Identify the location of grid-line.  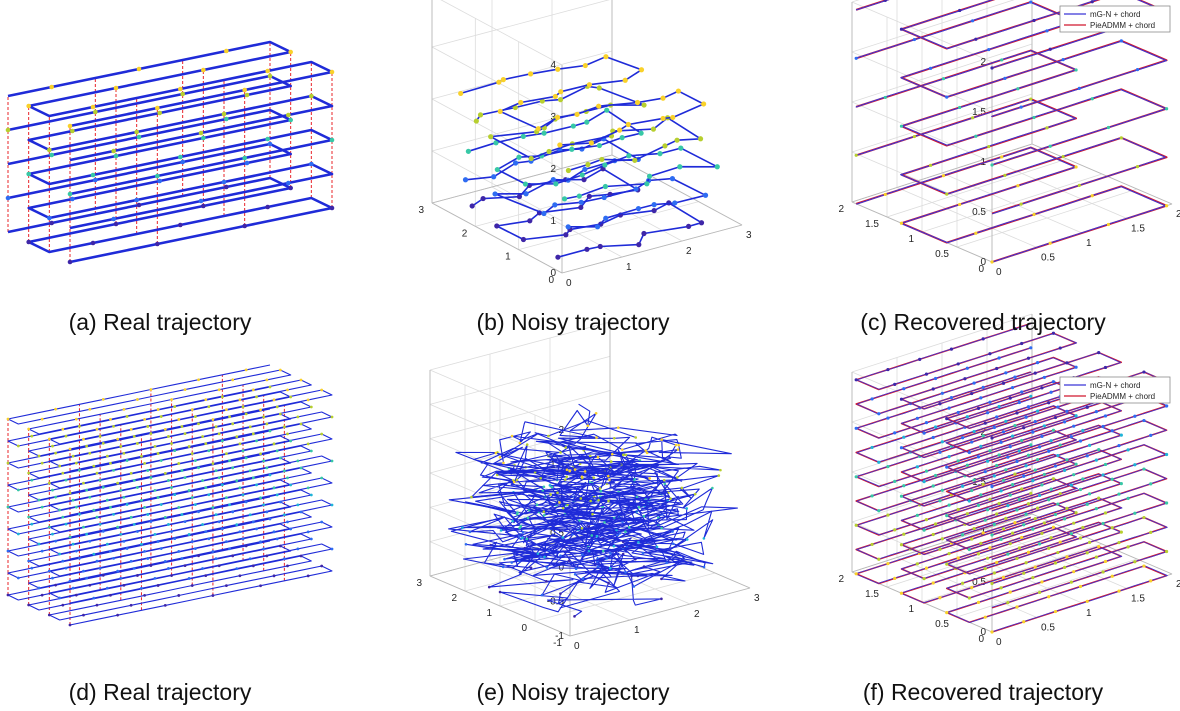
(500, 503).